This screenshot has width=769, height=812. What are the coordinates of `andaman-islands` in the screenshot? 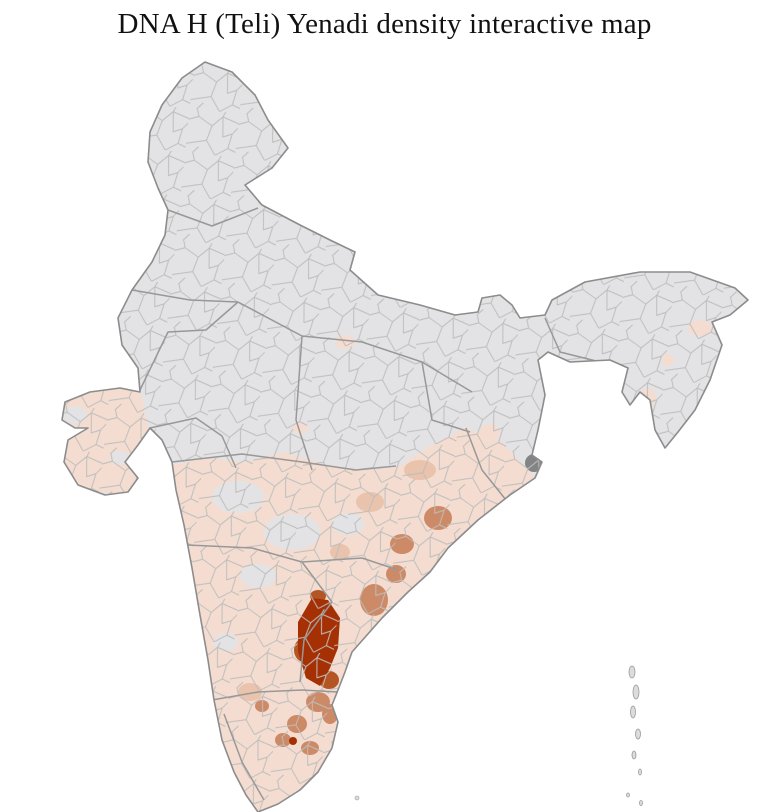 It's located at (634, 735).